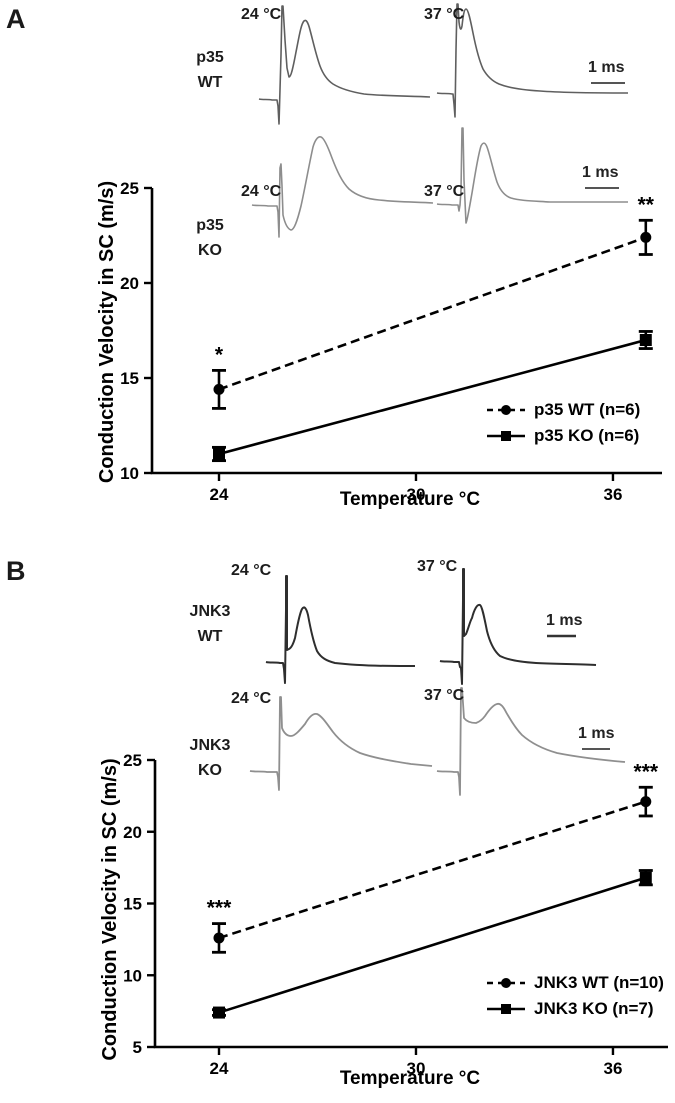 Image resolution: width=675 pixels, height=1103 pixels. What do you see at coordinates (646, 204) in the screenshot?
I see `significance-marker: **` at bounding box center [646, 204].